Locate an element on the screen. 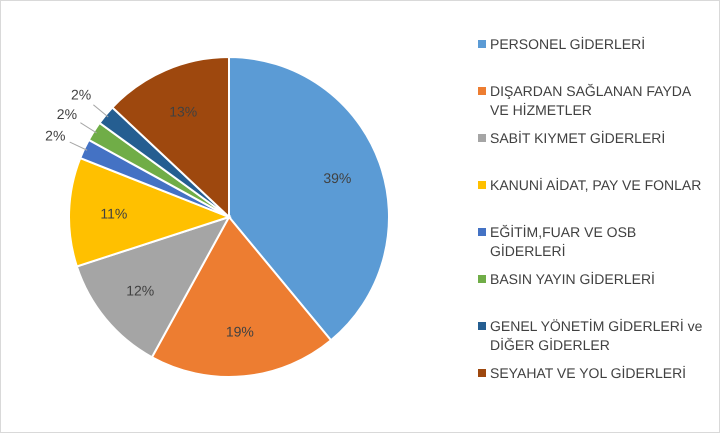 The image size is (720, 433). data-label: 13% is located at coordinates (183, 111).